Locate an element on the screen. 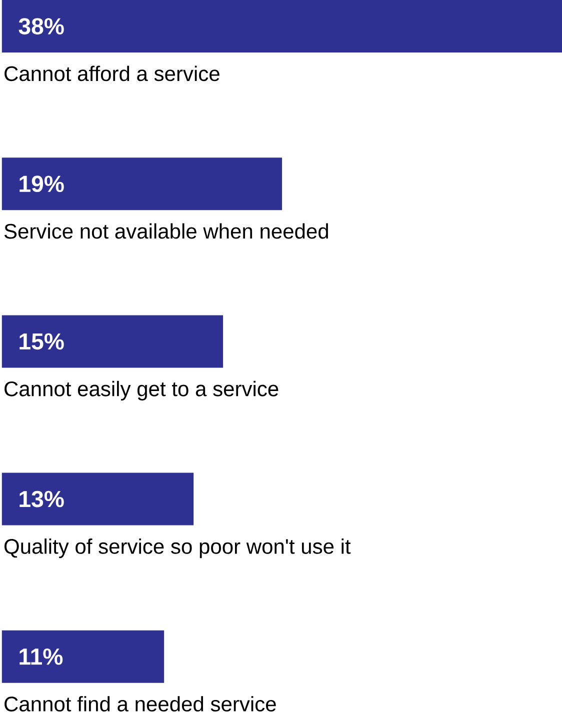 The width and height of the screenshot is (562, 715). data-label: 15% is located at coordinates (42, 341).